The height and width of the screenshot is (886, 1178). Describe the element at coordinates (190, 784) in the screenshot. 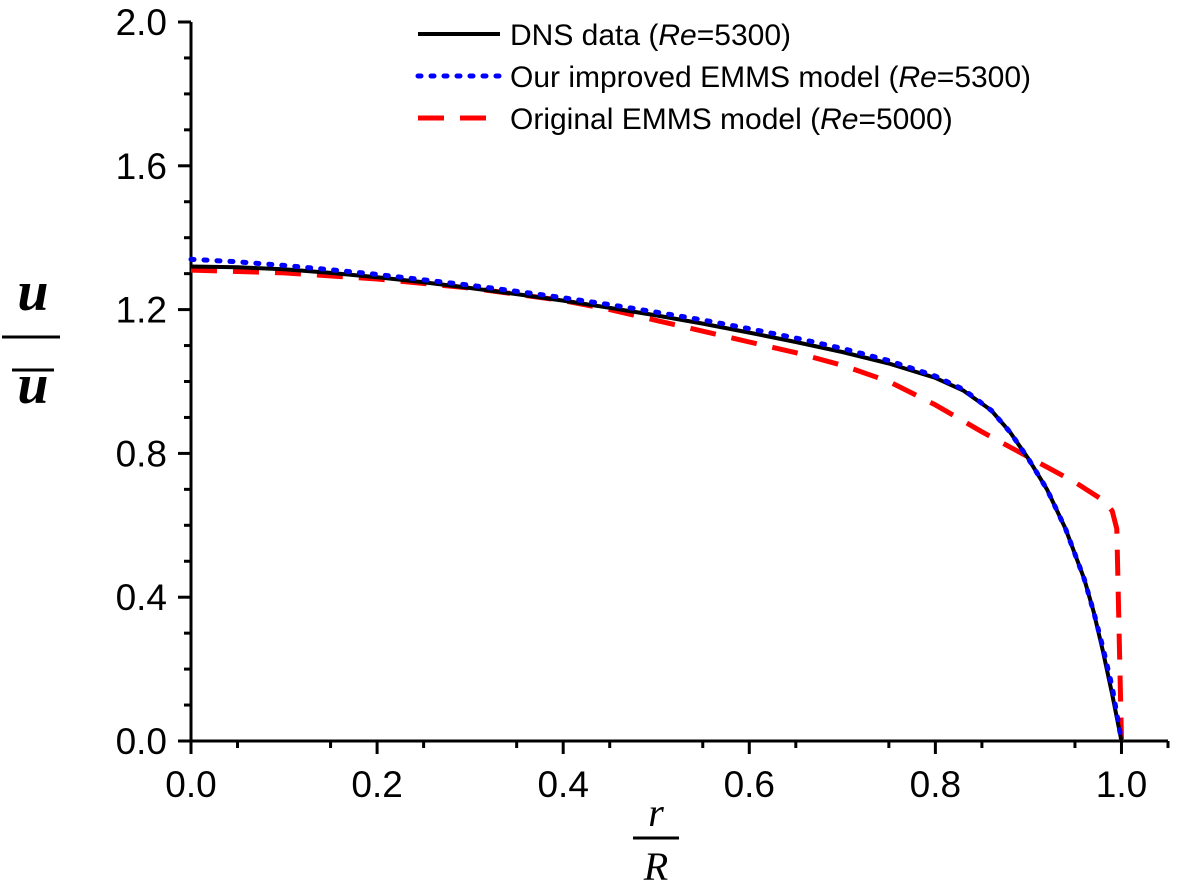

I see `x-tick-label: 0.0` at that location.